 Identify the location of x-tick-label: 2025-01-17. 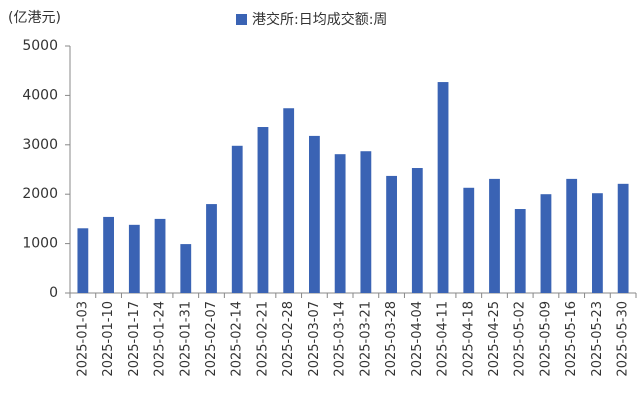
(134, 339).